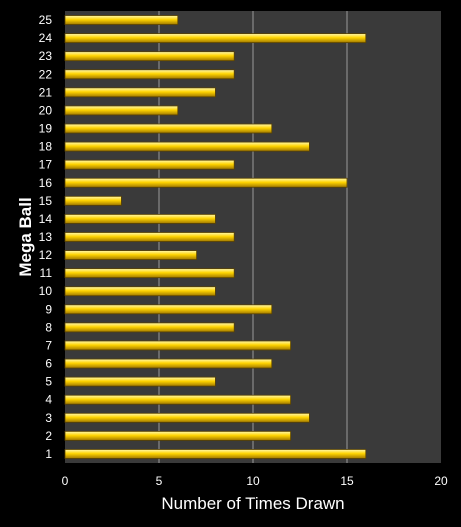  I want to click on y-tick-label: 10, so click(46, 291).